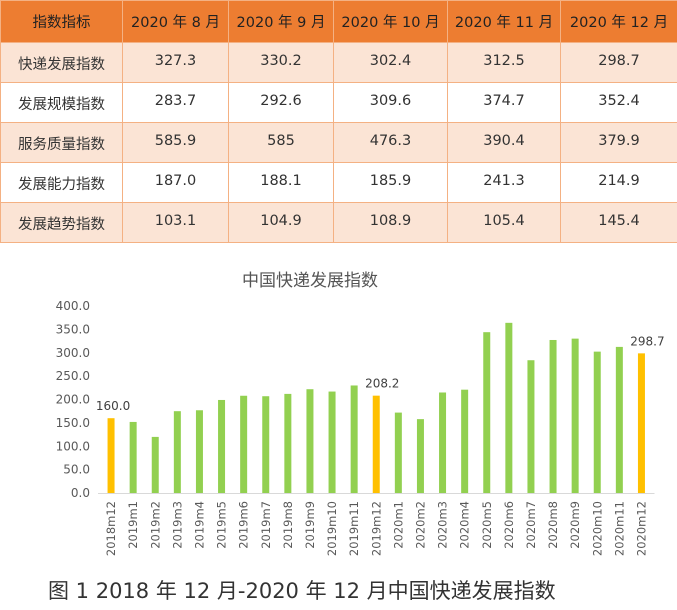 The image size is (677, 610). Describe the element at coordinates (288, 525) in the screenshot. I see `x-tick-label: 2019m8` at that location.